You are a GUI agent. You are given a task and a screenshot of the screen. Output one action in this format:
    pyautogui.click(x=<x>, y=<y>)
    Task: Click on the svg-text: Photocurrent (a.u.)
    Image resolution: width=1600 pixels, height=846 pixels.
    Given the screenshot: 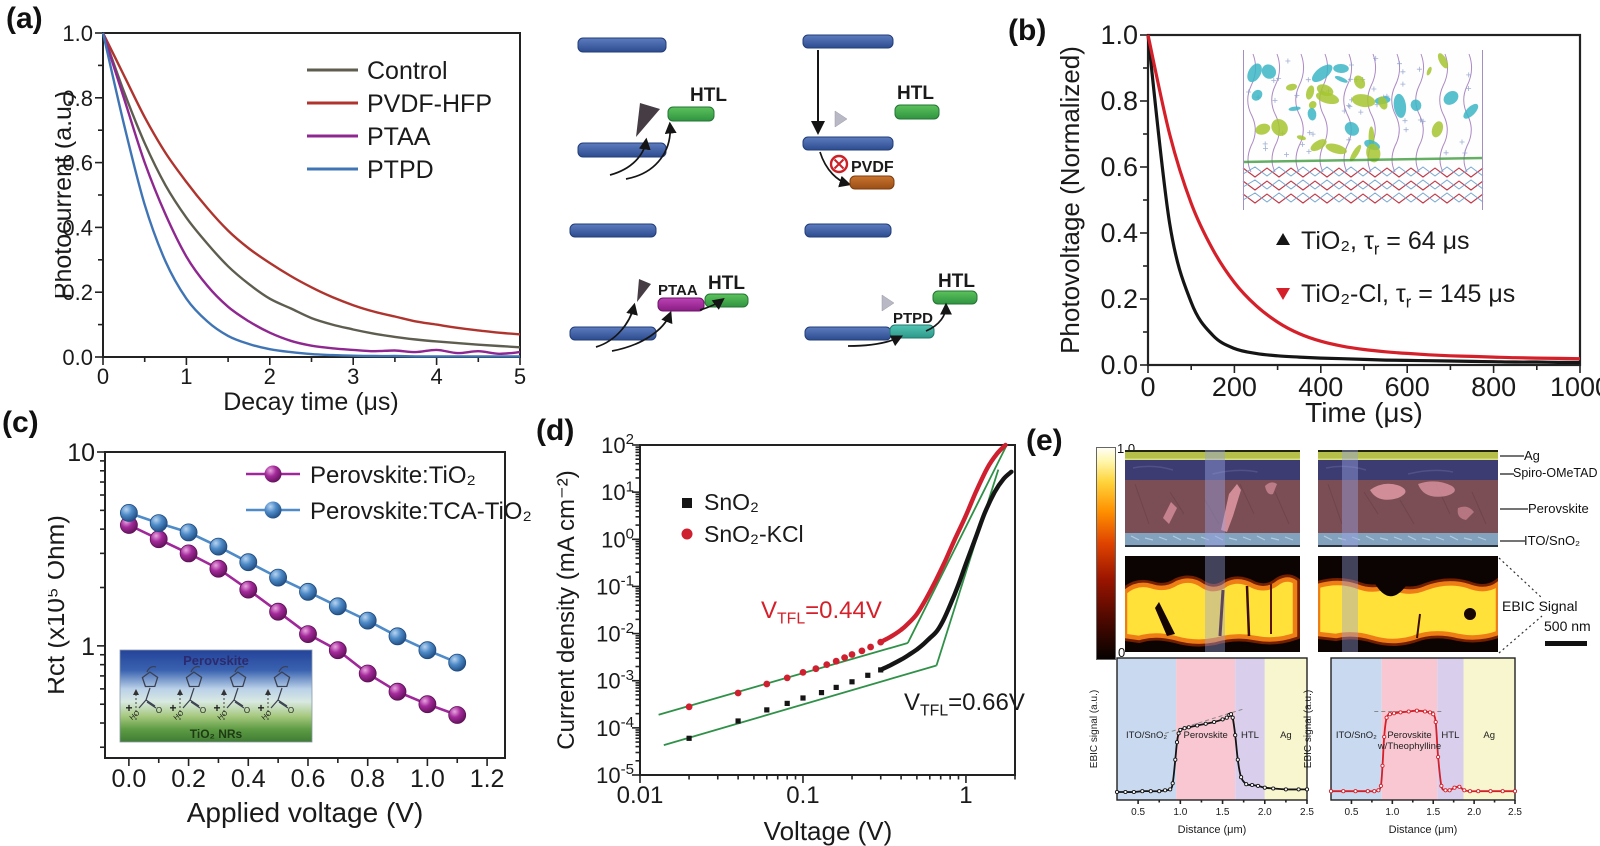 What is the action you would take?
    pyautogui.click(x=66, y=195)
    